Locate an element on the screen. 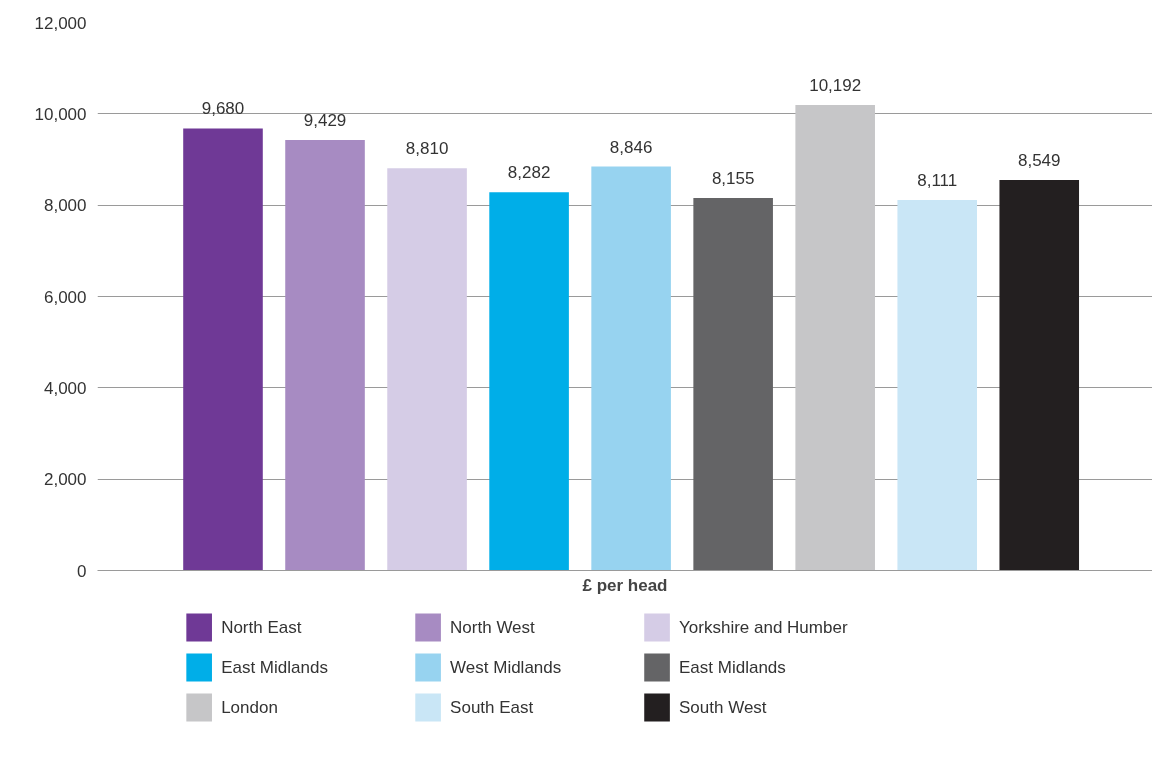  y-tick-label: 12,000 is located at coordinates (60, 23).